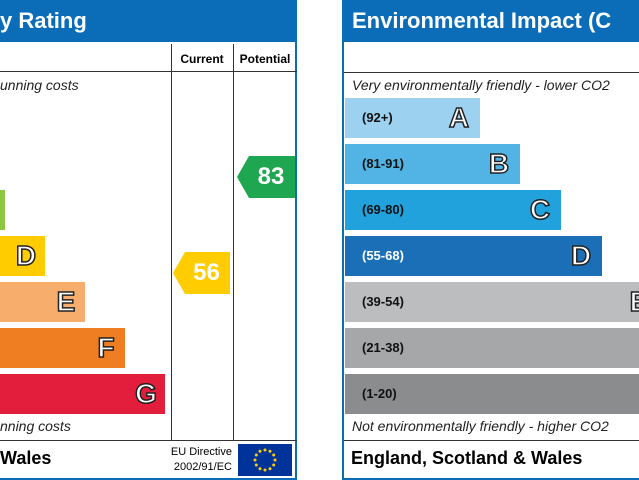 Image resolution: width=639 pixels, height=480 pixels. I want to click on band-letter: C, so click(540, 209).